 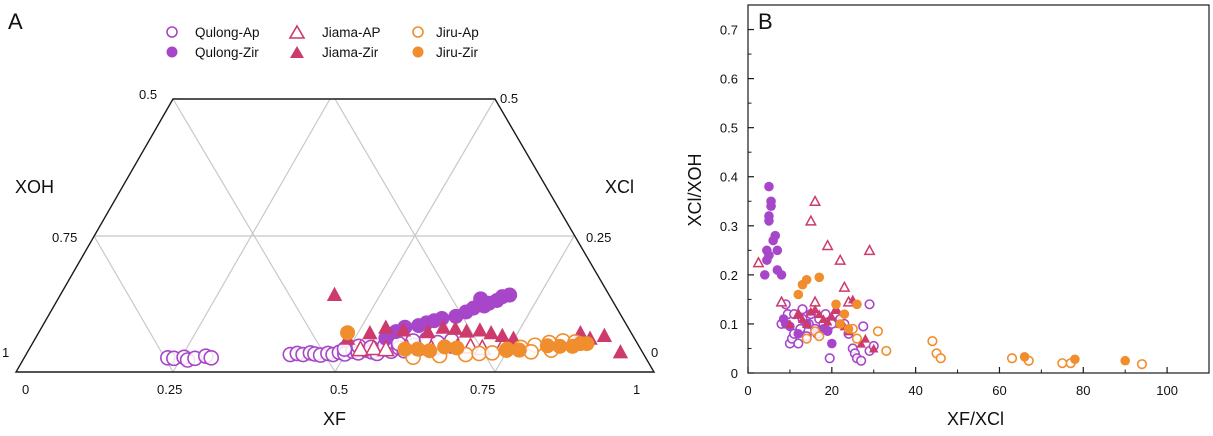 I want to click on bottom-tick-0.75: 0.75, so click(x=482, y=389).